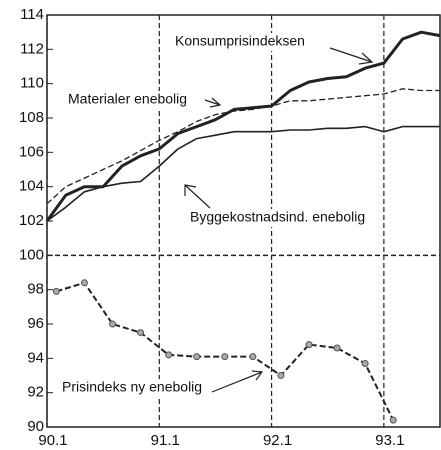 The image size is (441, 450). I want to click on y-tick-label: 114, so click(32, 14).